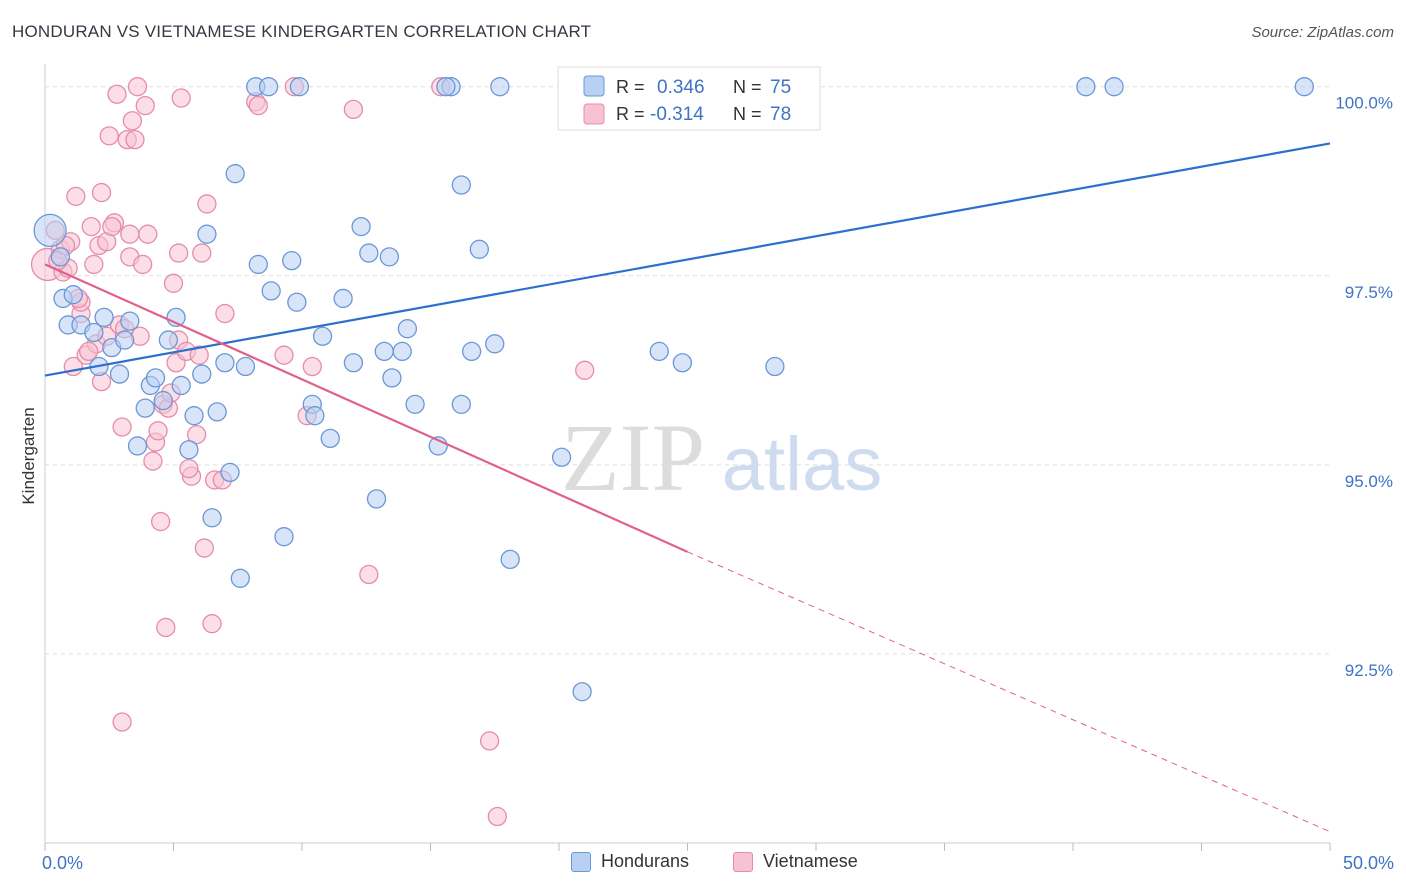 This screenshot has height=892, width=1406. Describe the element at coordinates (703, 864) in the screenshot. I see `legend-series: Hondurans Vietnamese` at that location.